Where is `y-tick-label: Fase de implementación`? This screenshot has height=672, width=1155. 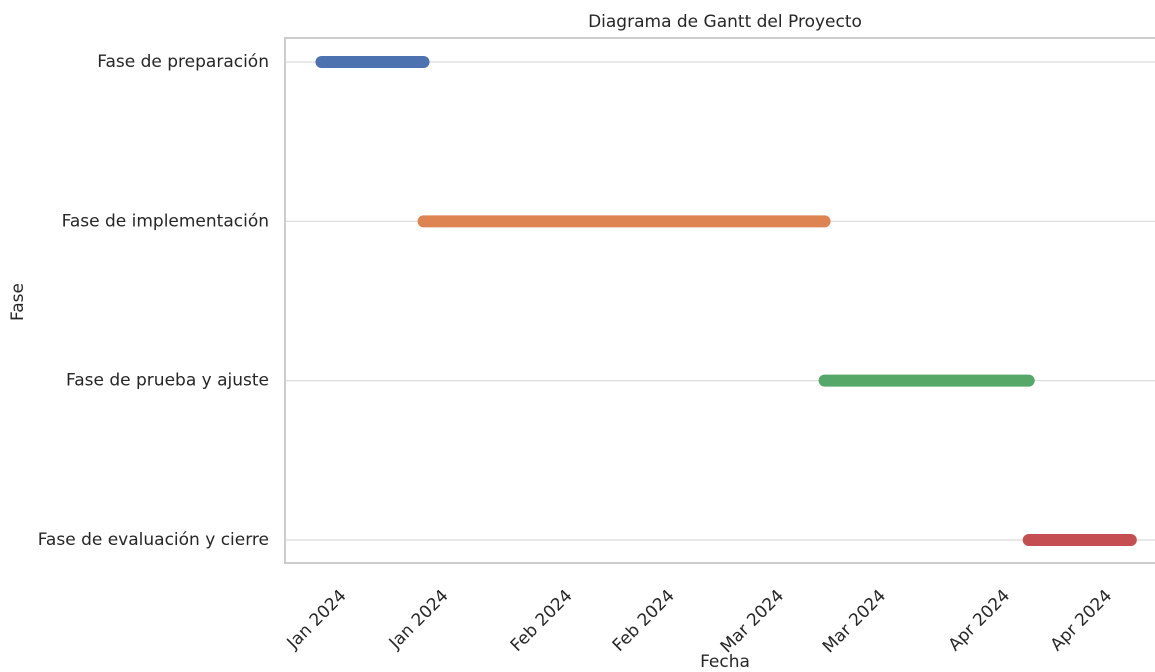
y-tick-label: Fase de implementación is located at coordinates (165, 221).